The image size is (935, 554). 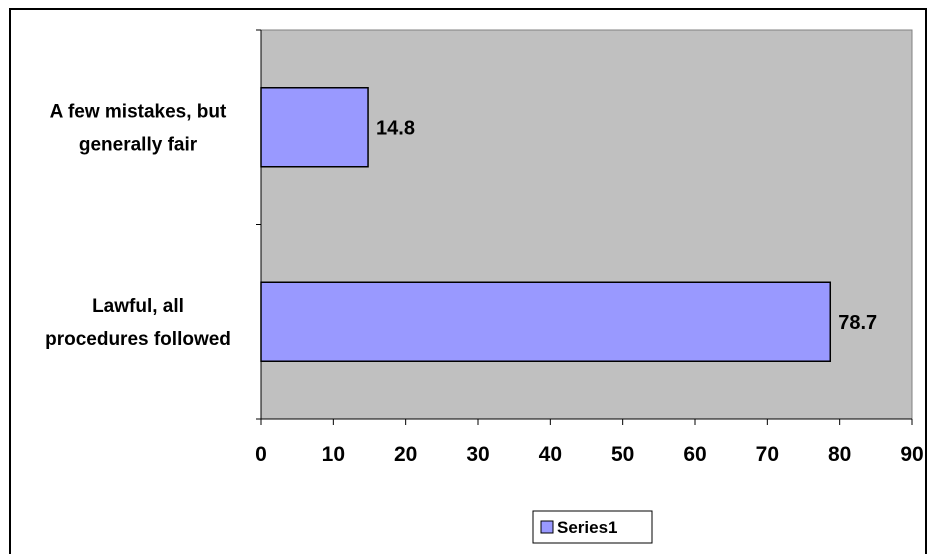 I want to click on x-tick-label-40: 40, so click(x=550, y=454).